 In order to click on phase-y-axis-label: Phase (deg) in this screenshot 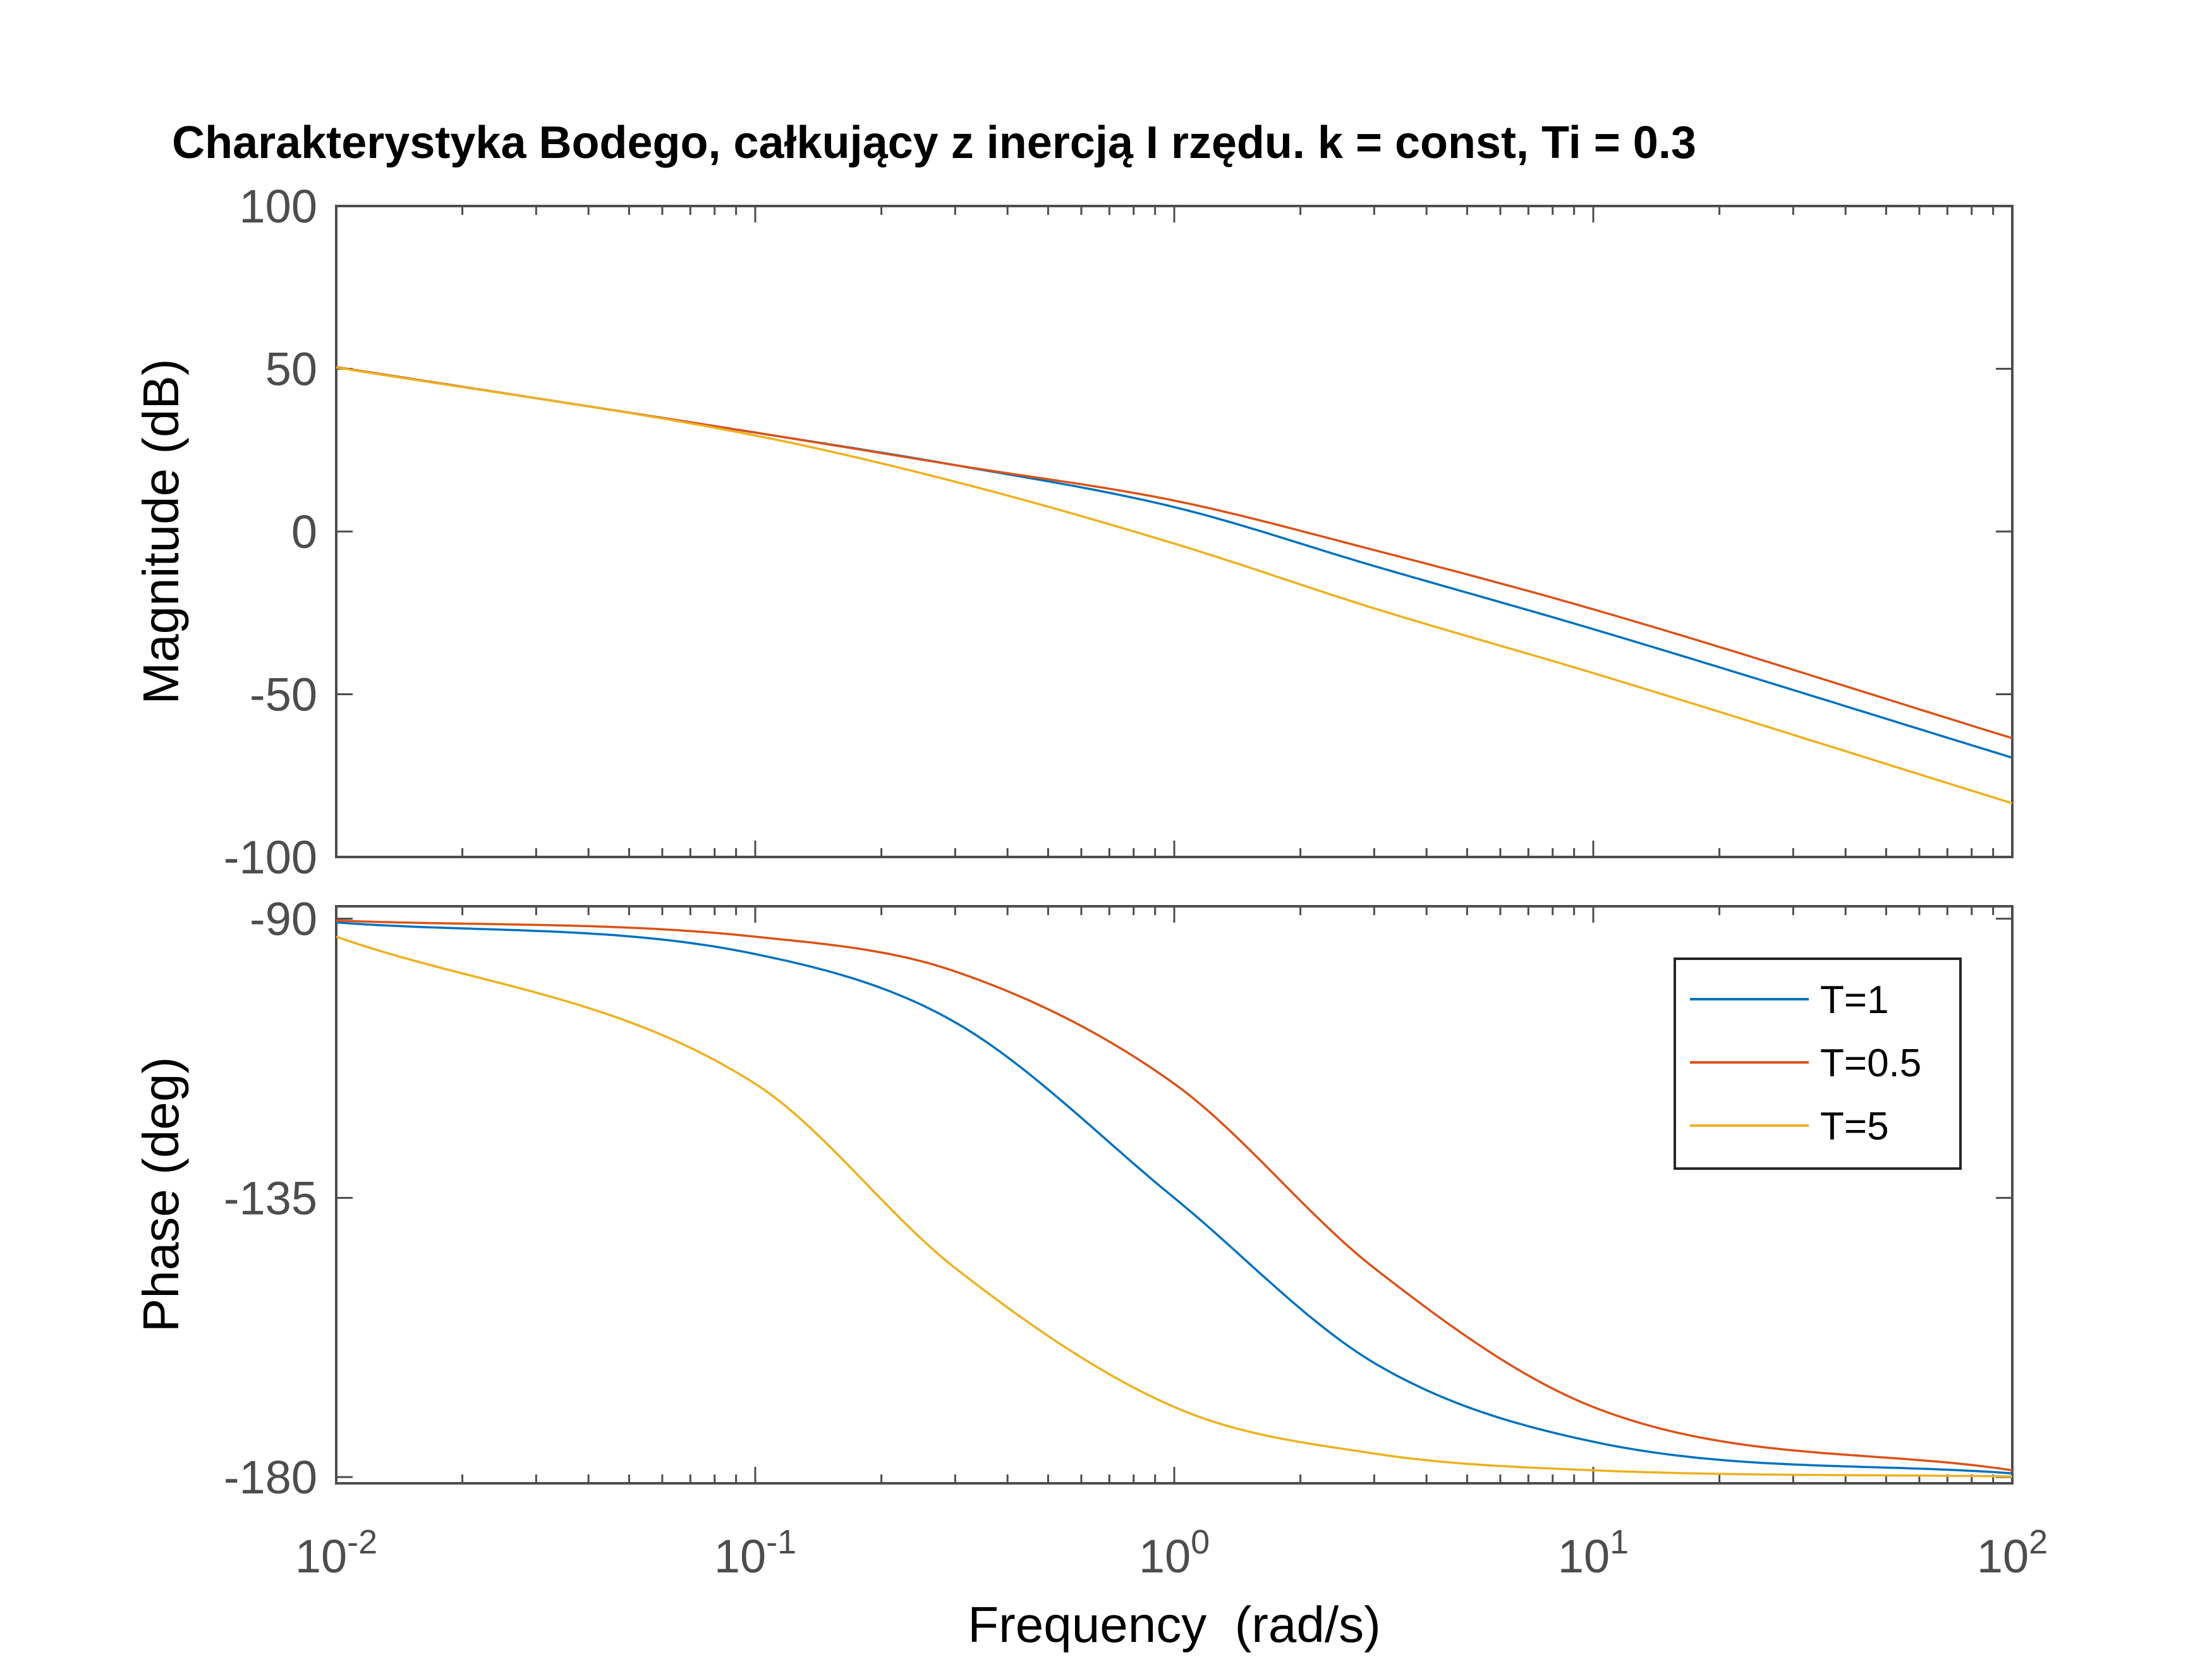, I will do `click(161, 1194)`.